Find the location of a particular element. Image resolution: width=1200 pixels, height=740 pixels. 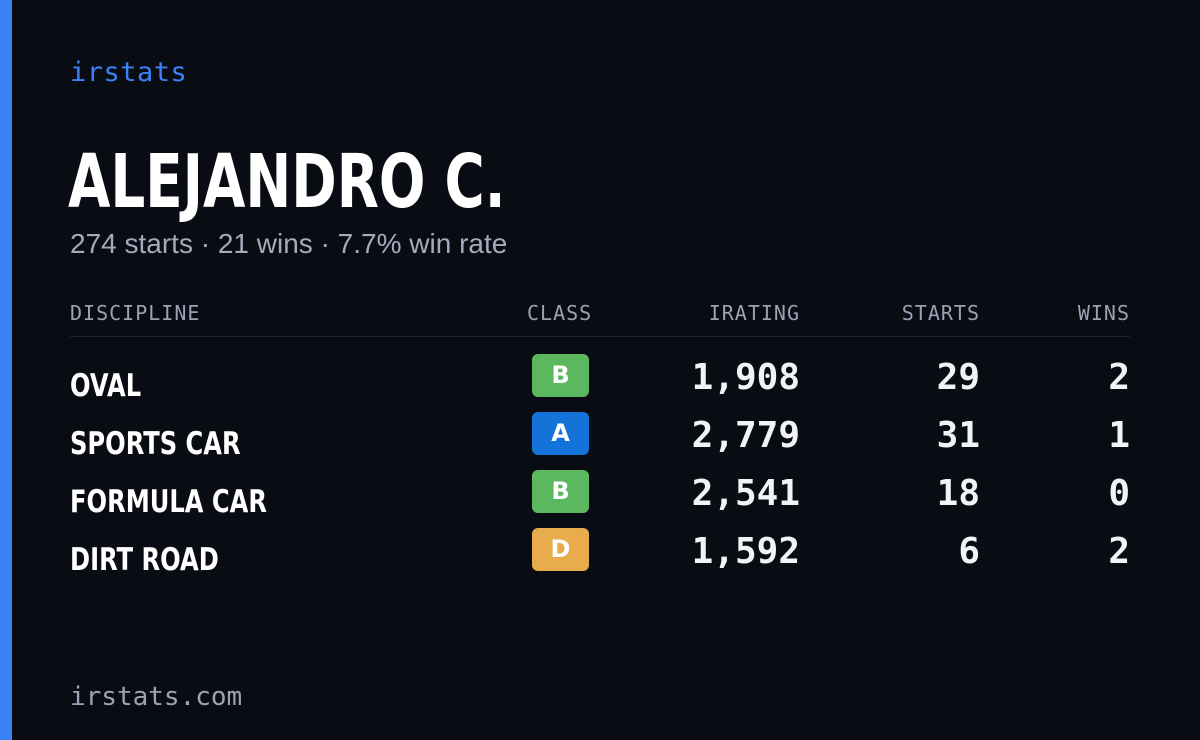

table-row: OVAL B 1,908 29 2 is located at coordinates (600, 383).